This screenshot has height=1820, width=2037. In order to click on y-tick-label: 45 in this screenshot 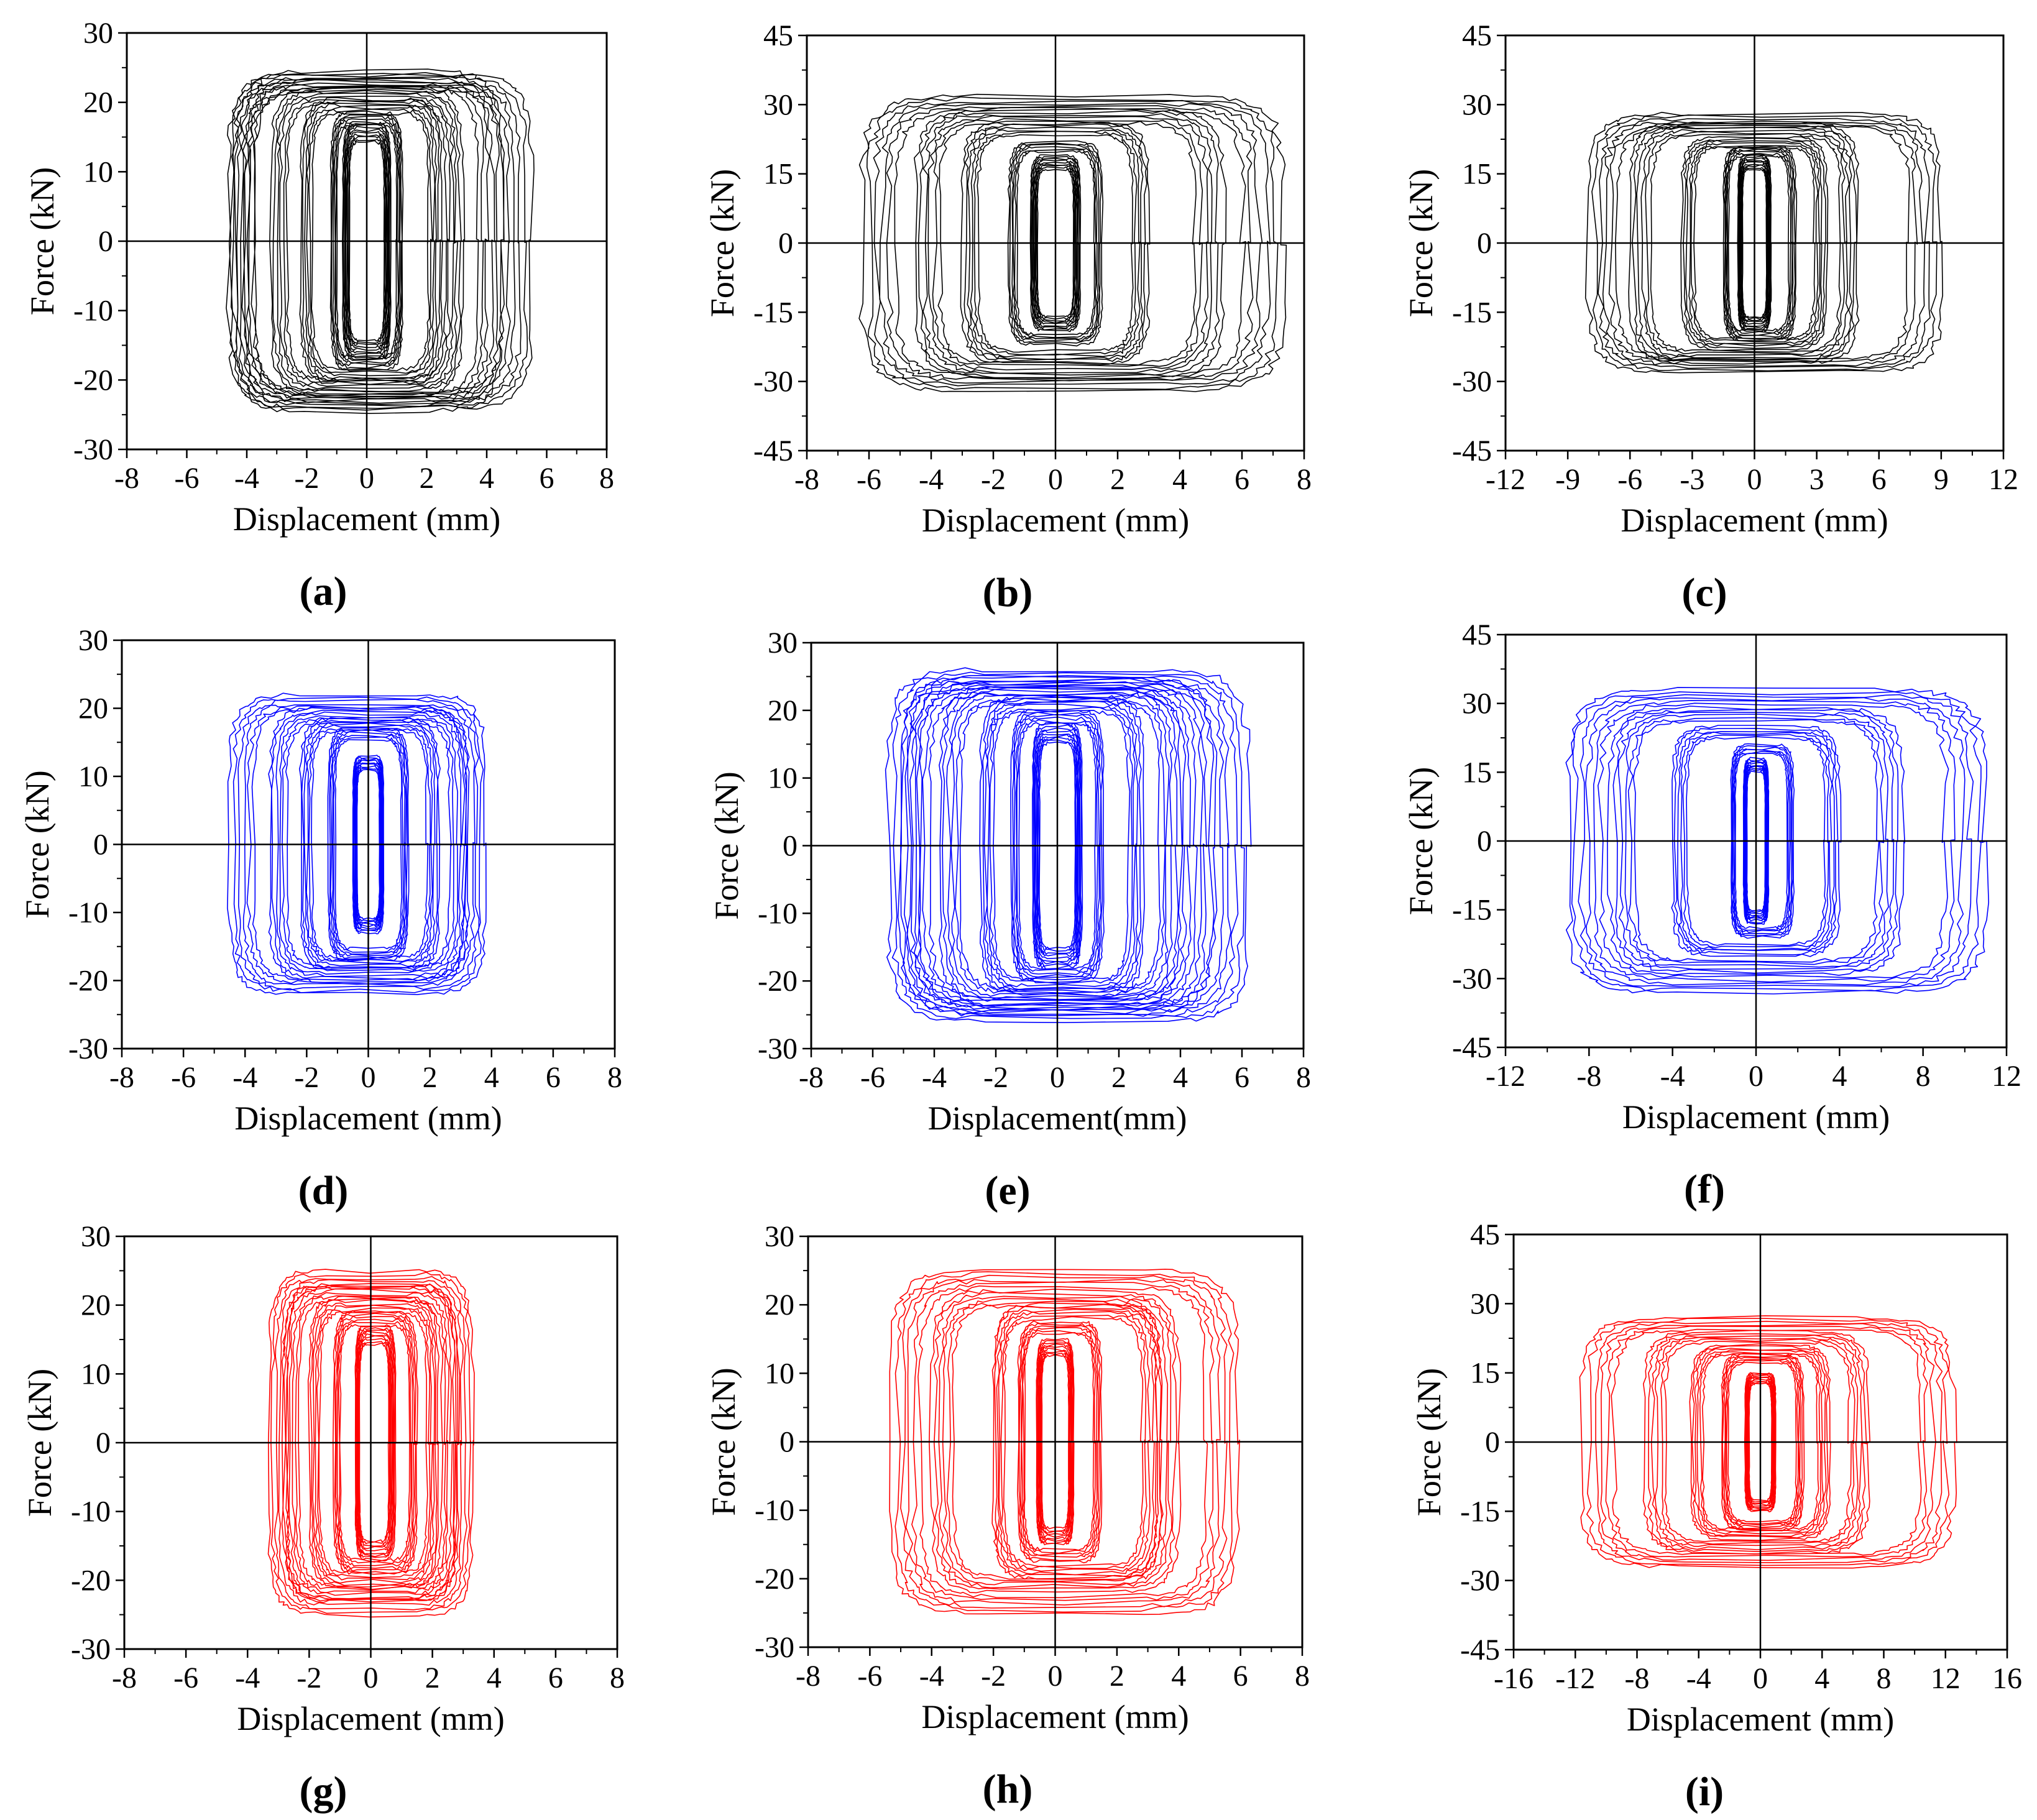, I will do `click(1477, 35)`.